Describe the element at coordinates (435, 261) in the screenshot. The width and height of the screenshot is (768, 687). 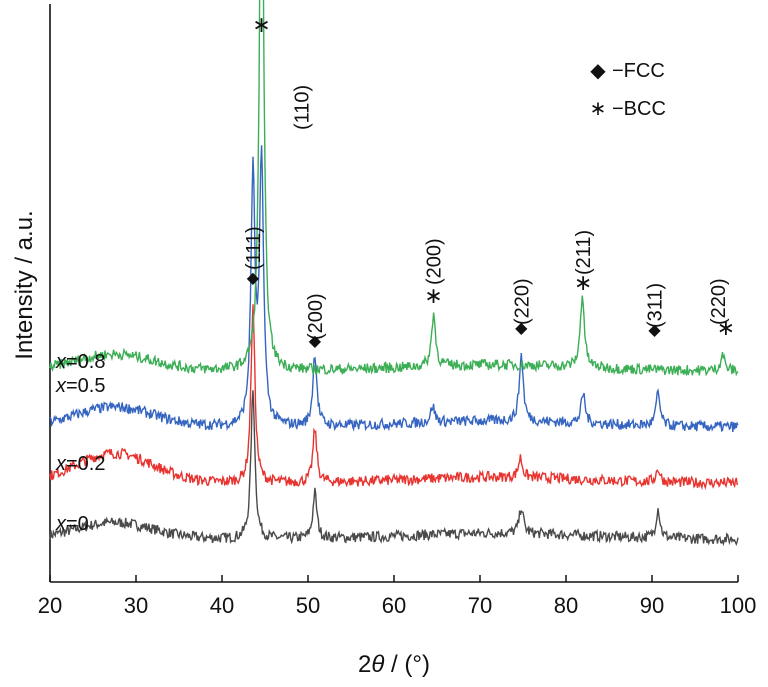
I see `peak-label-3: (200)` at that location.